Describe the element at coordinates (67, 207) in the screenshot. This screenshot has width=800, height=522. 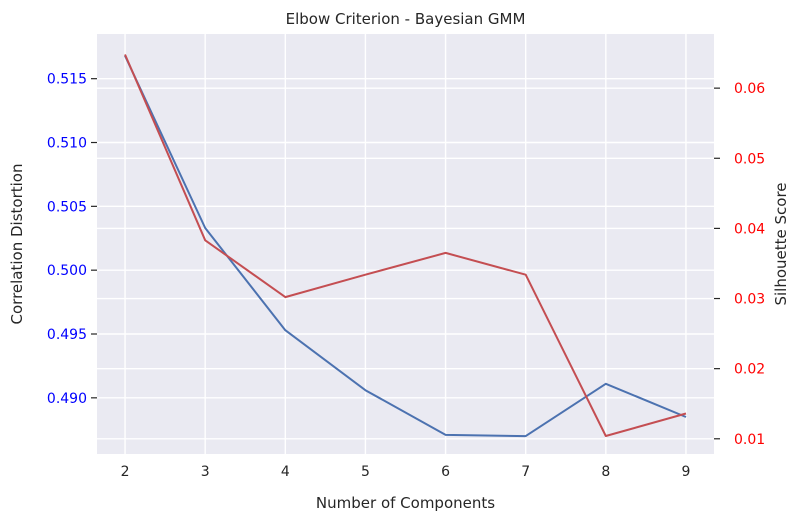
I see `y-left-tick-label: 0.505` at that location.